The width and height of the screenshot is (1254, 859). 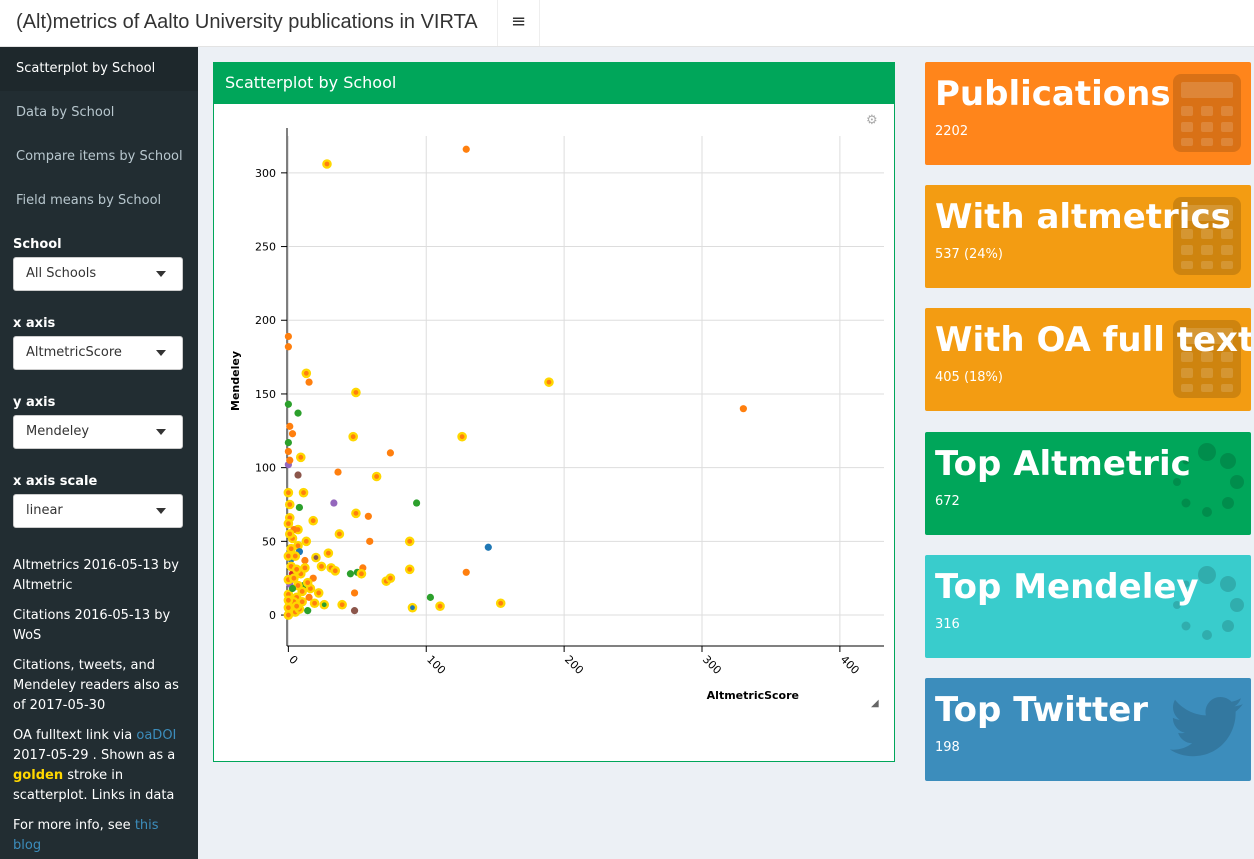 What do you see at coordinates (58, 431) in the screenshot?
I see `y-axis-select-value: Mendeley` at bounding box center [58, 431].